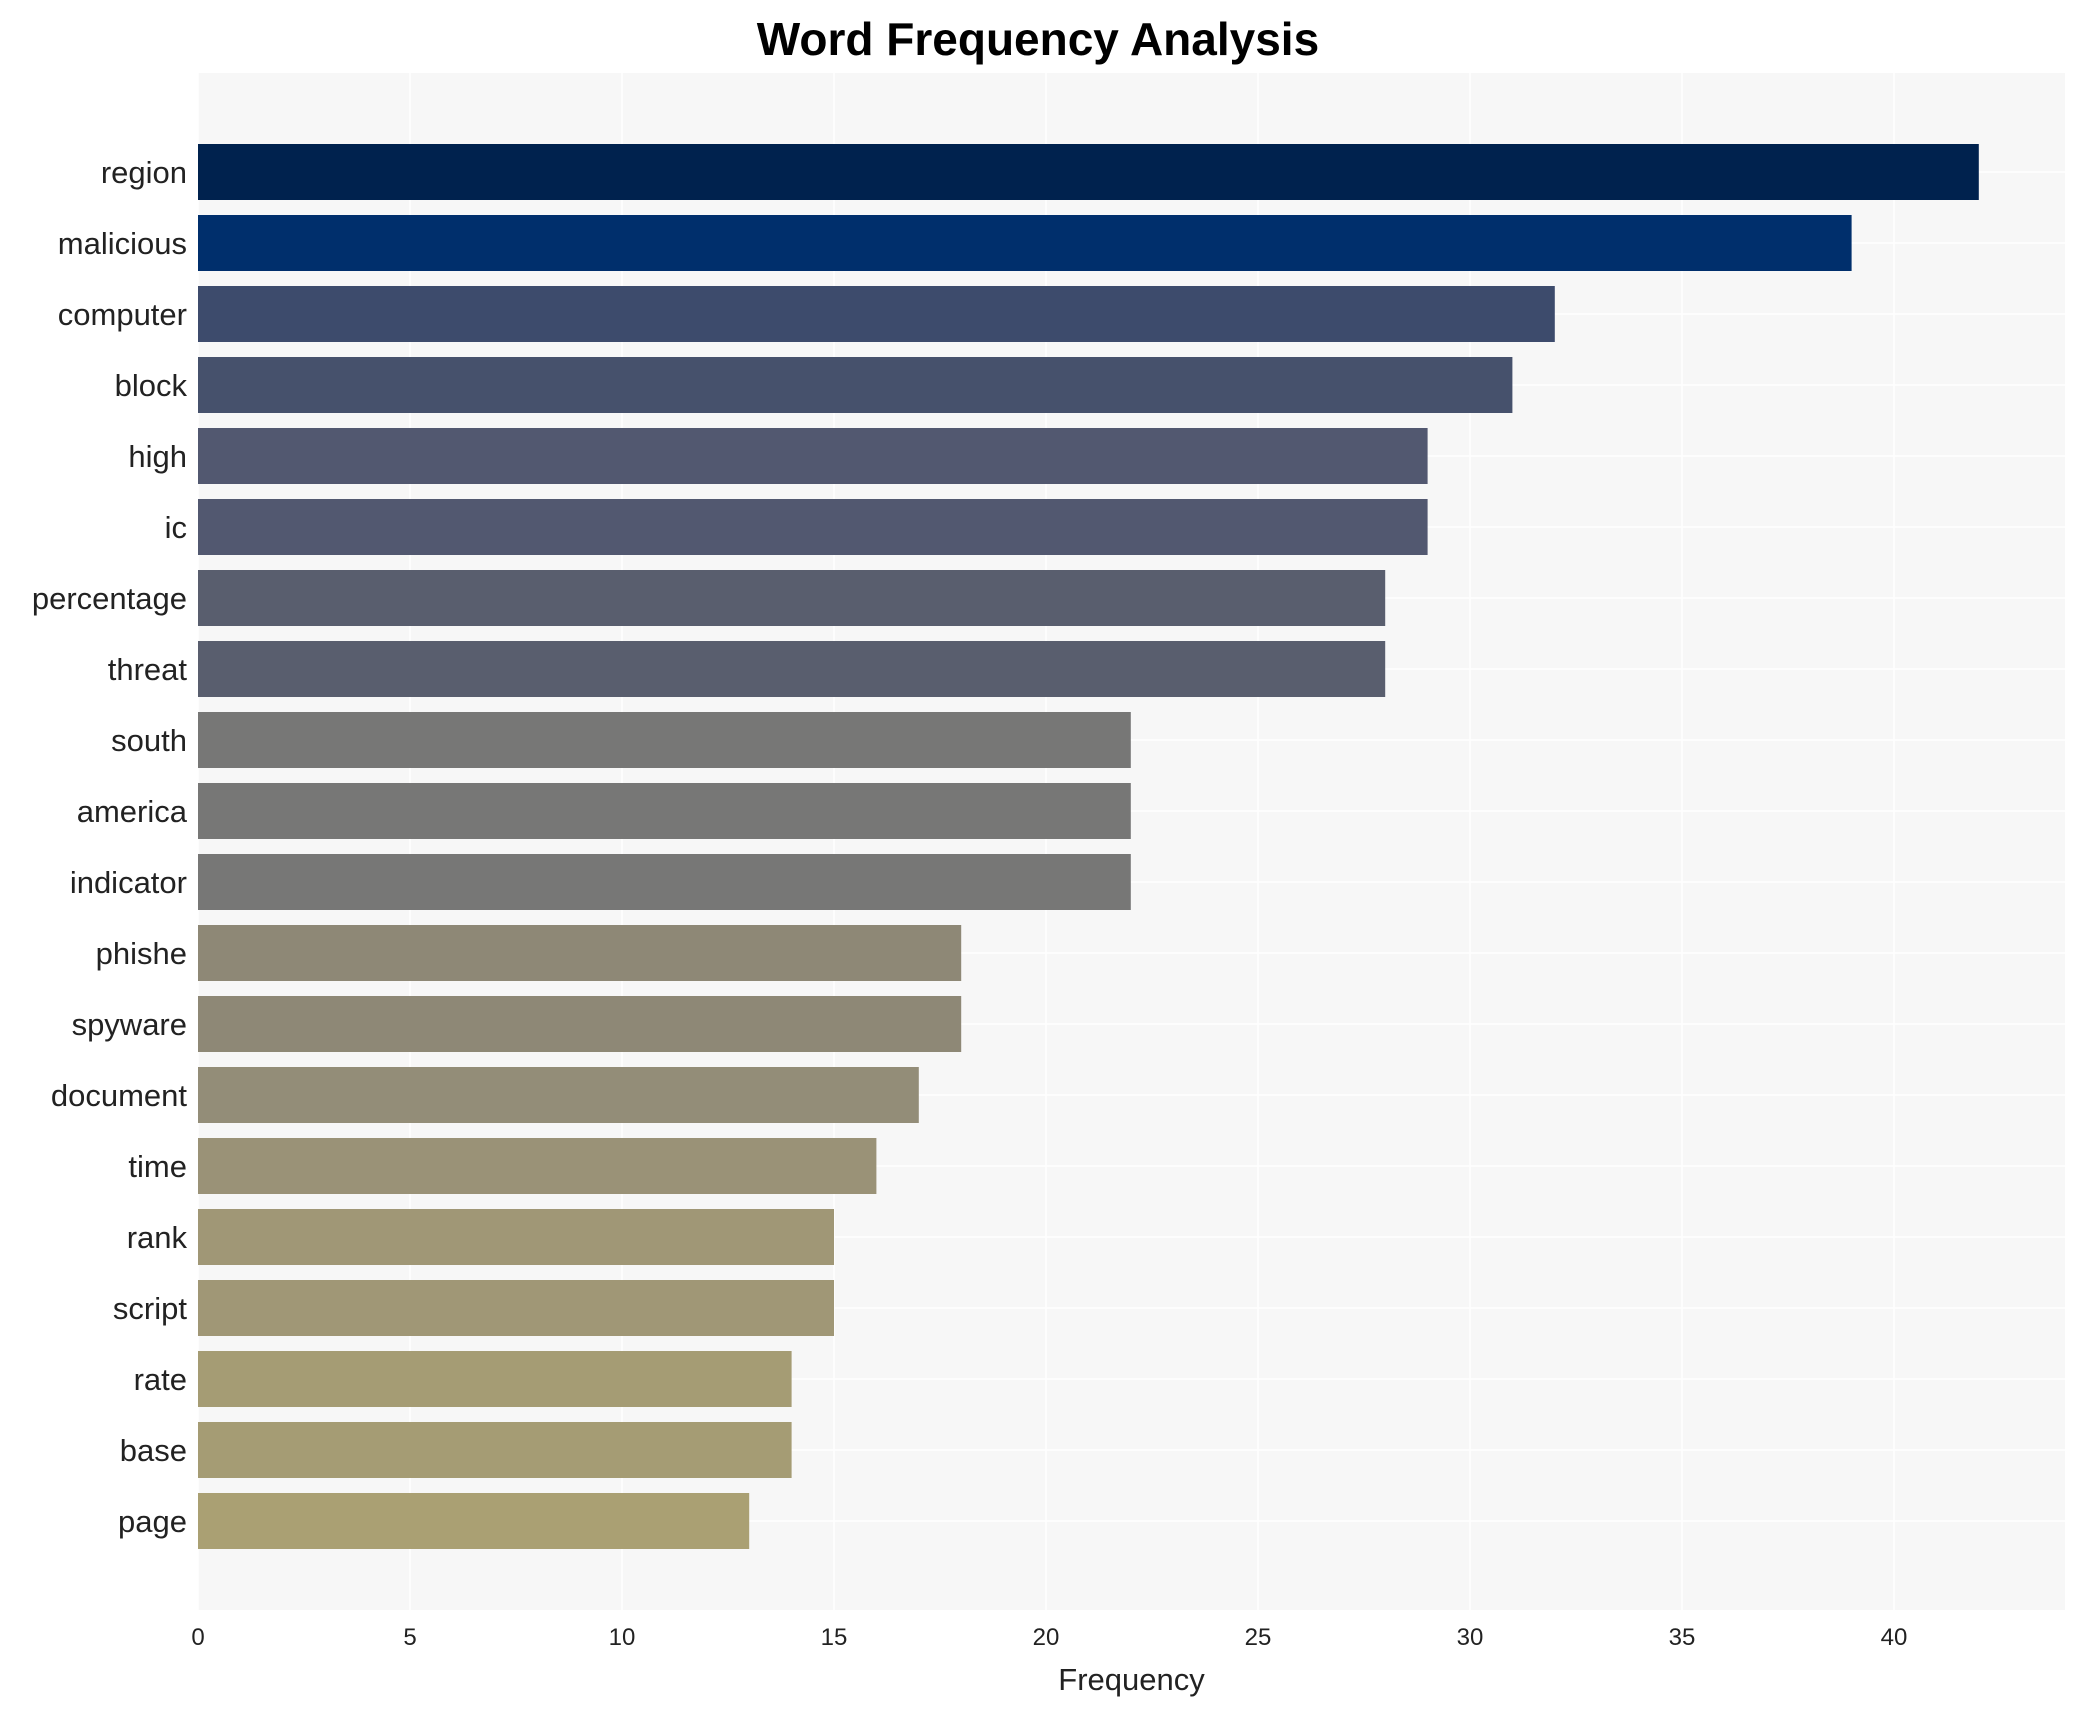  I want to click on y-tick-label: block, so click(151, 385).